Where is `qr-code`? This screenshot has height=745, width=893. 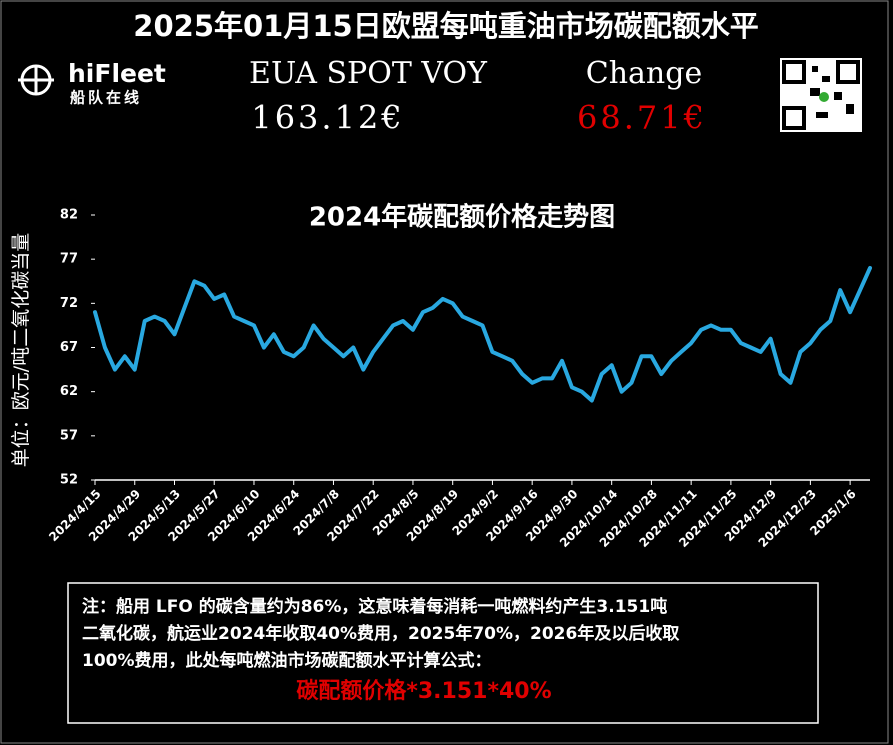 qr-code is located at coordinates (821, 95).